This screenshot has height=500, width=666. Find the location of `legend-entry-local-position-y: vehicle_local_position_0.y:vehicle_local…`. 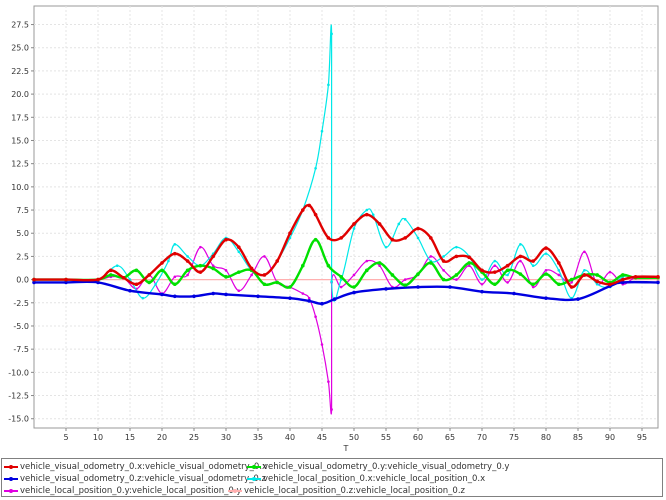

legend-entry-local-position-y: vehicle_local_position_0.y:vehicle_local… is located at coordinates (123, 491).